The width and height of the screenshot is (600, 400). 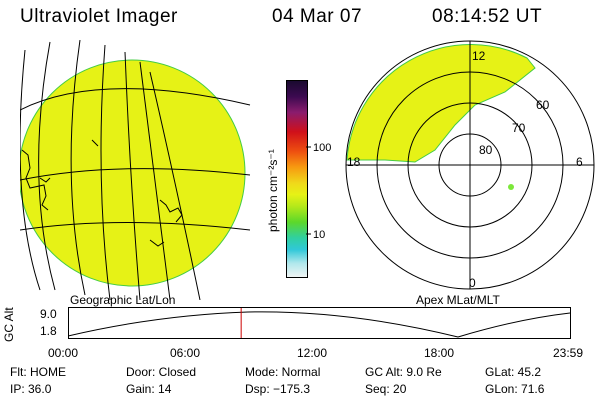 What do you see at coordinates (472, 283) in the screenshot?
I see `mlt-label-0: 0` at bounding box center [472, 283].